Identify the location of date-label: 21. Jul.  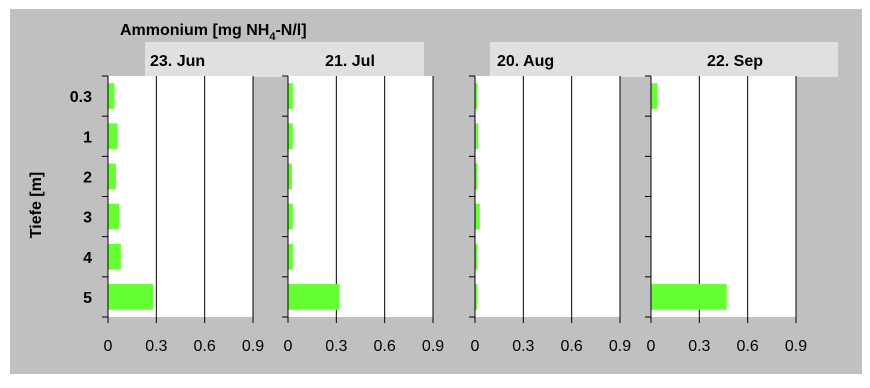
(350, 61).